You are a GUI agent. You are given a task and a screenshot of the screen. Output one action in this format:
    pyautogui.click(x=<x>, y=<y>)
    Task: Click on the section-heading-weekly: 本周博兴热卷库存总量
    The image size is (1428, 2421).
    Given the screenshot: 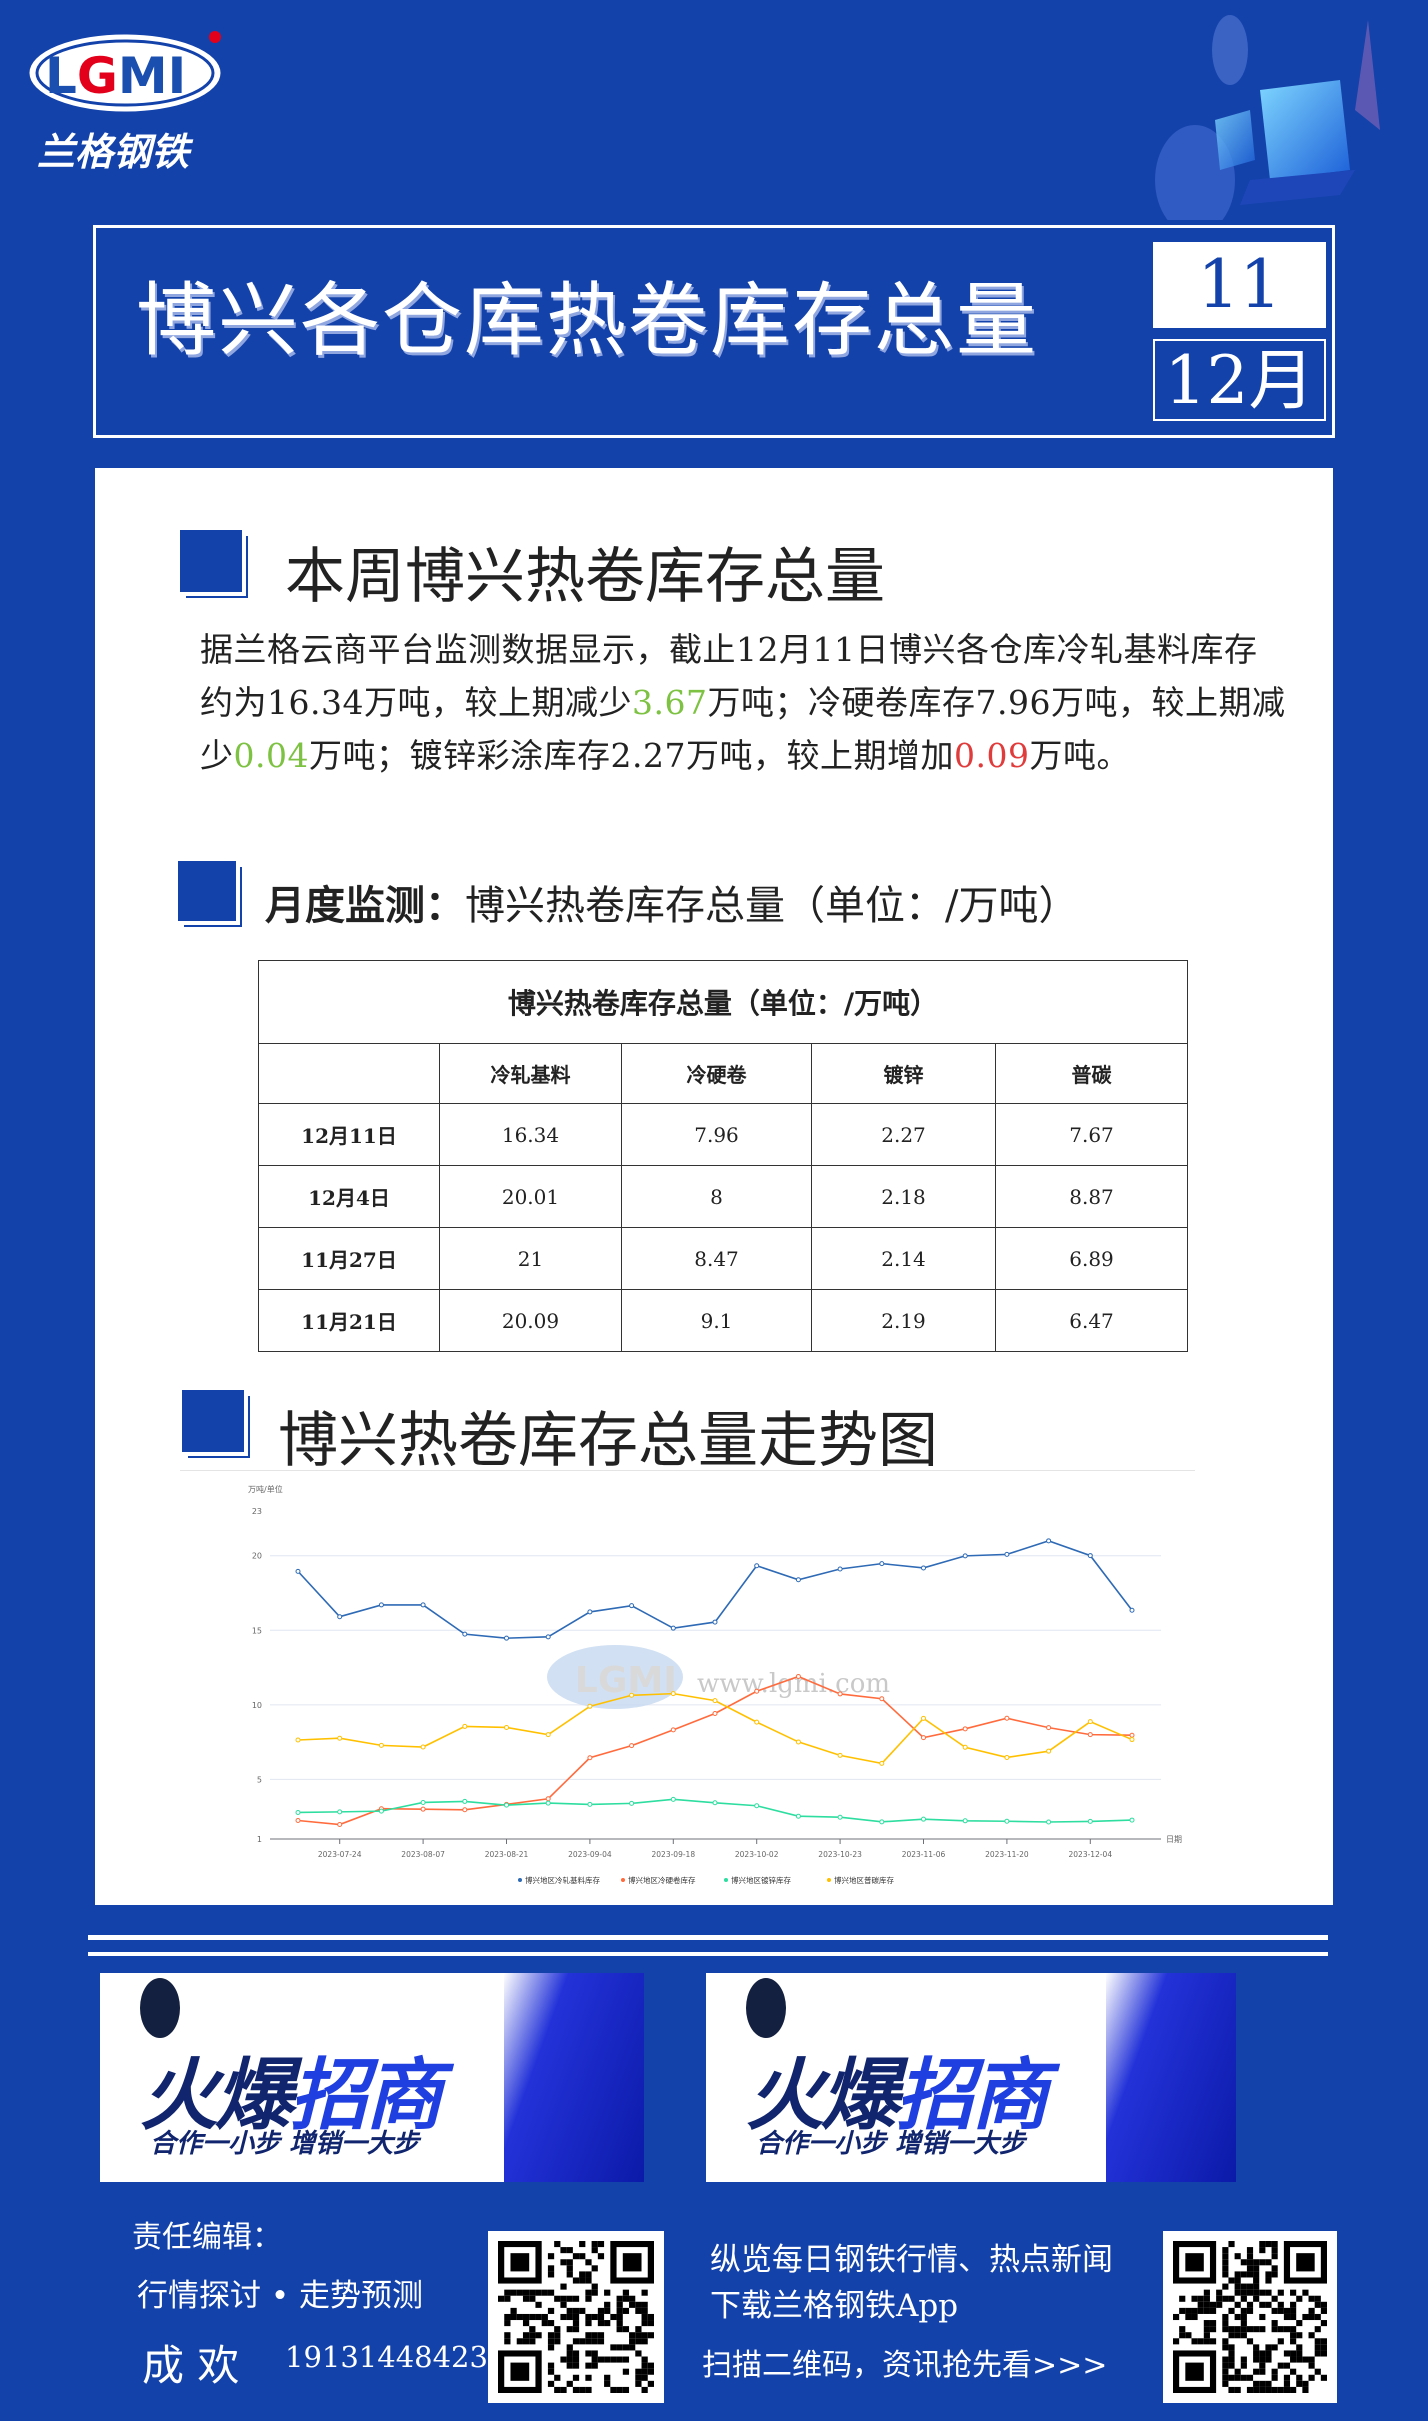 What is the action you would take?
    pyautogui.click(x=585, y=577)
    